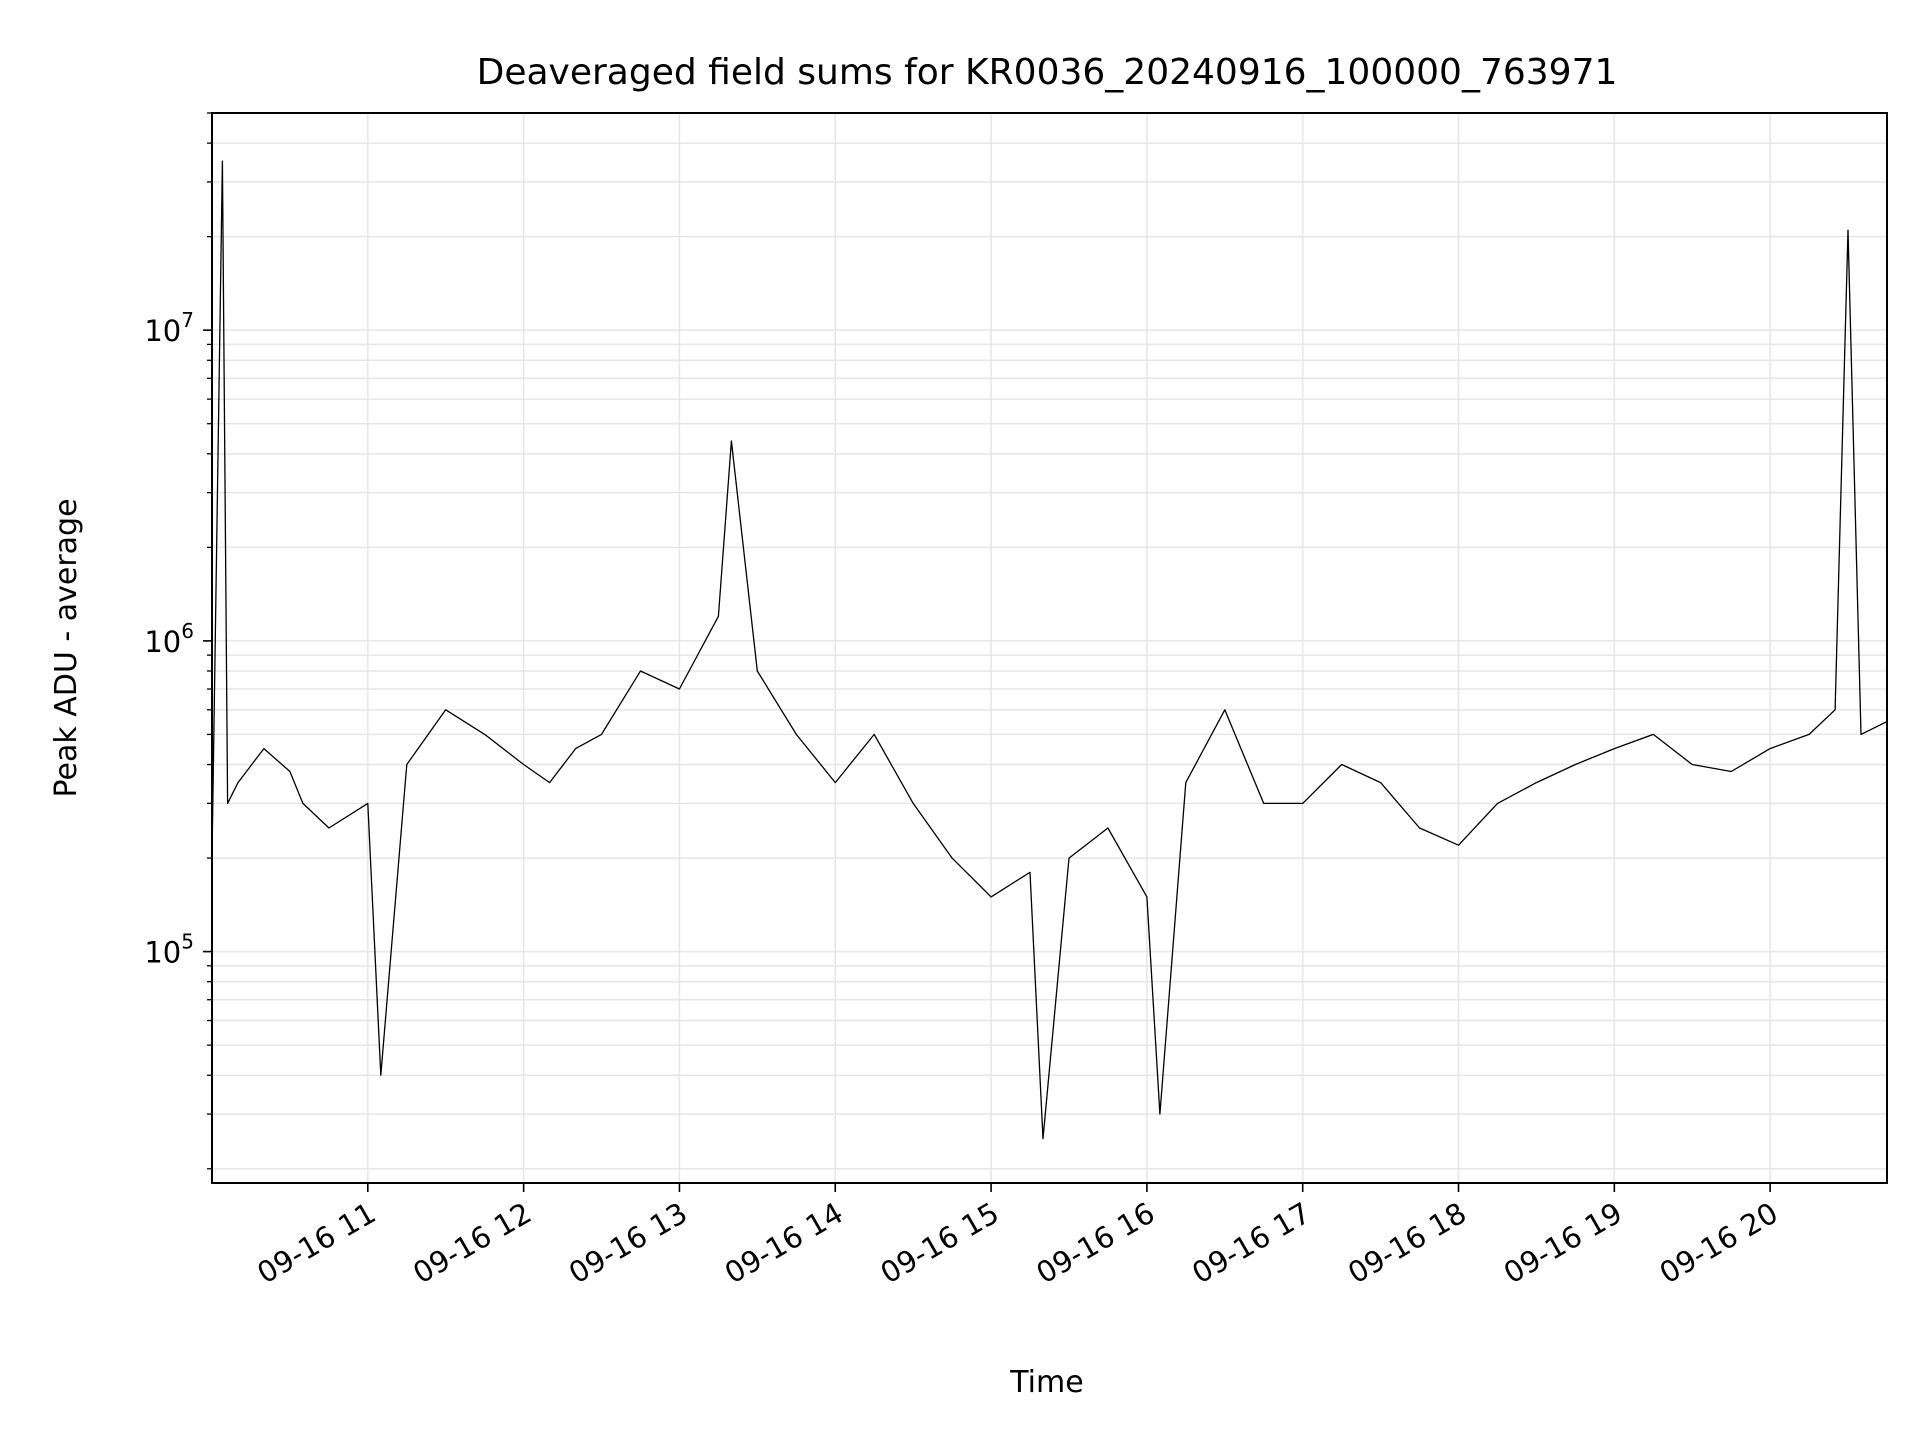 The width and height of the screenshot is (1920, 1440). I want to click on y-axis-ticks: 10⁵ 10⁶ 10⁷, so click(178, 641).